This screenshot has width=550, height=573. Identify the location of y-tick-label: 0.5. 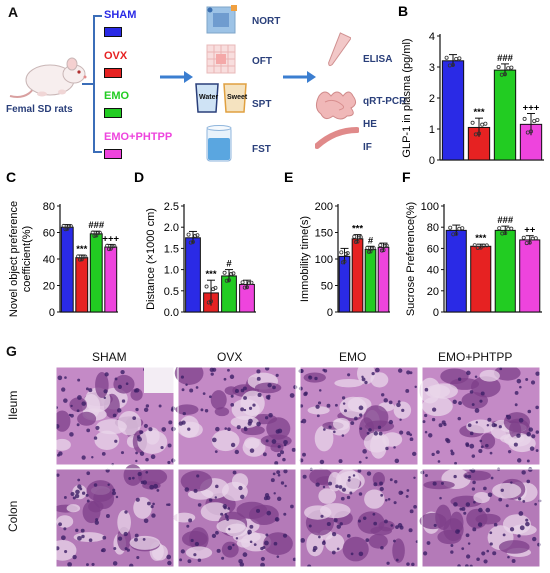
(171, 292).